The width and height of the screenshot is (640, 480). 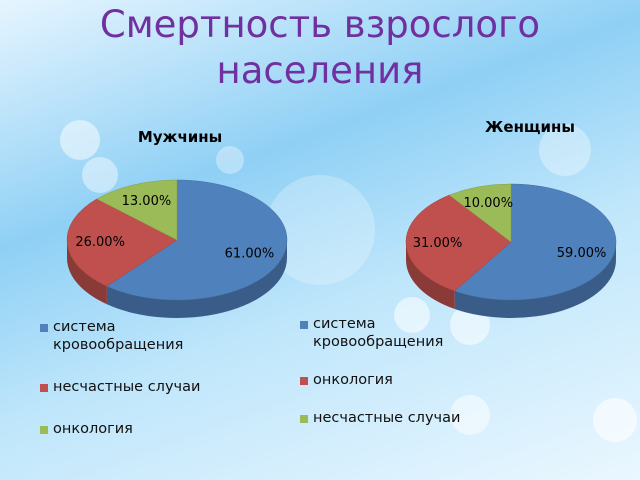 I want to click on data-label: 61.00%, so click(x=250, y=254).